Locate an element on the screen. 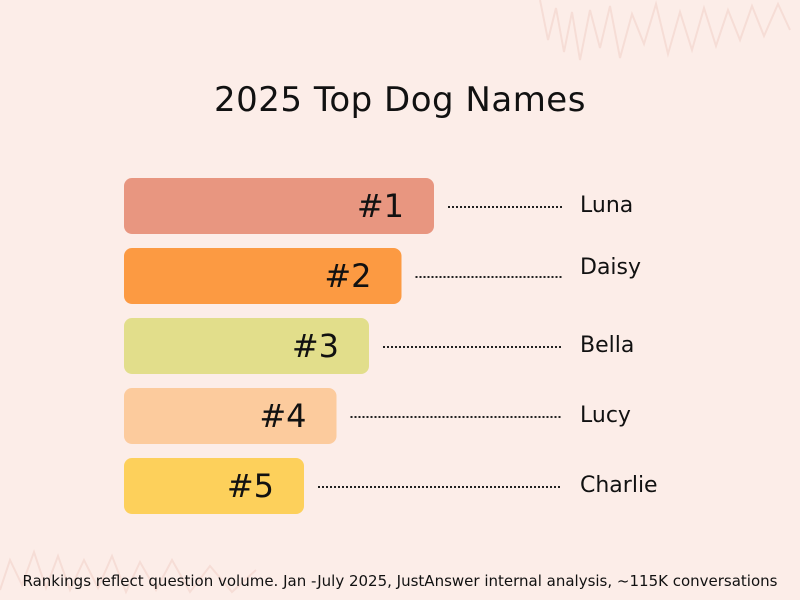 The width and height of the screenshot is (800, 600). category-label: Luna is located at coordinates (606, 205).